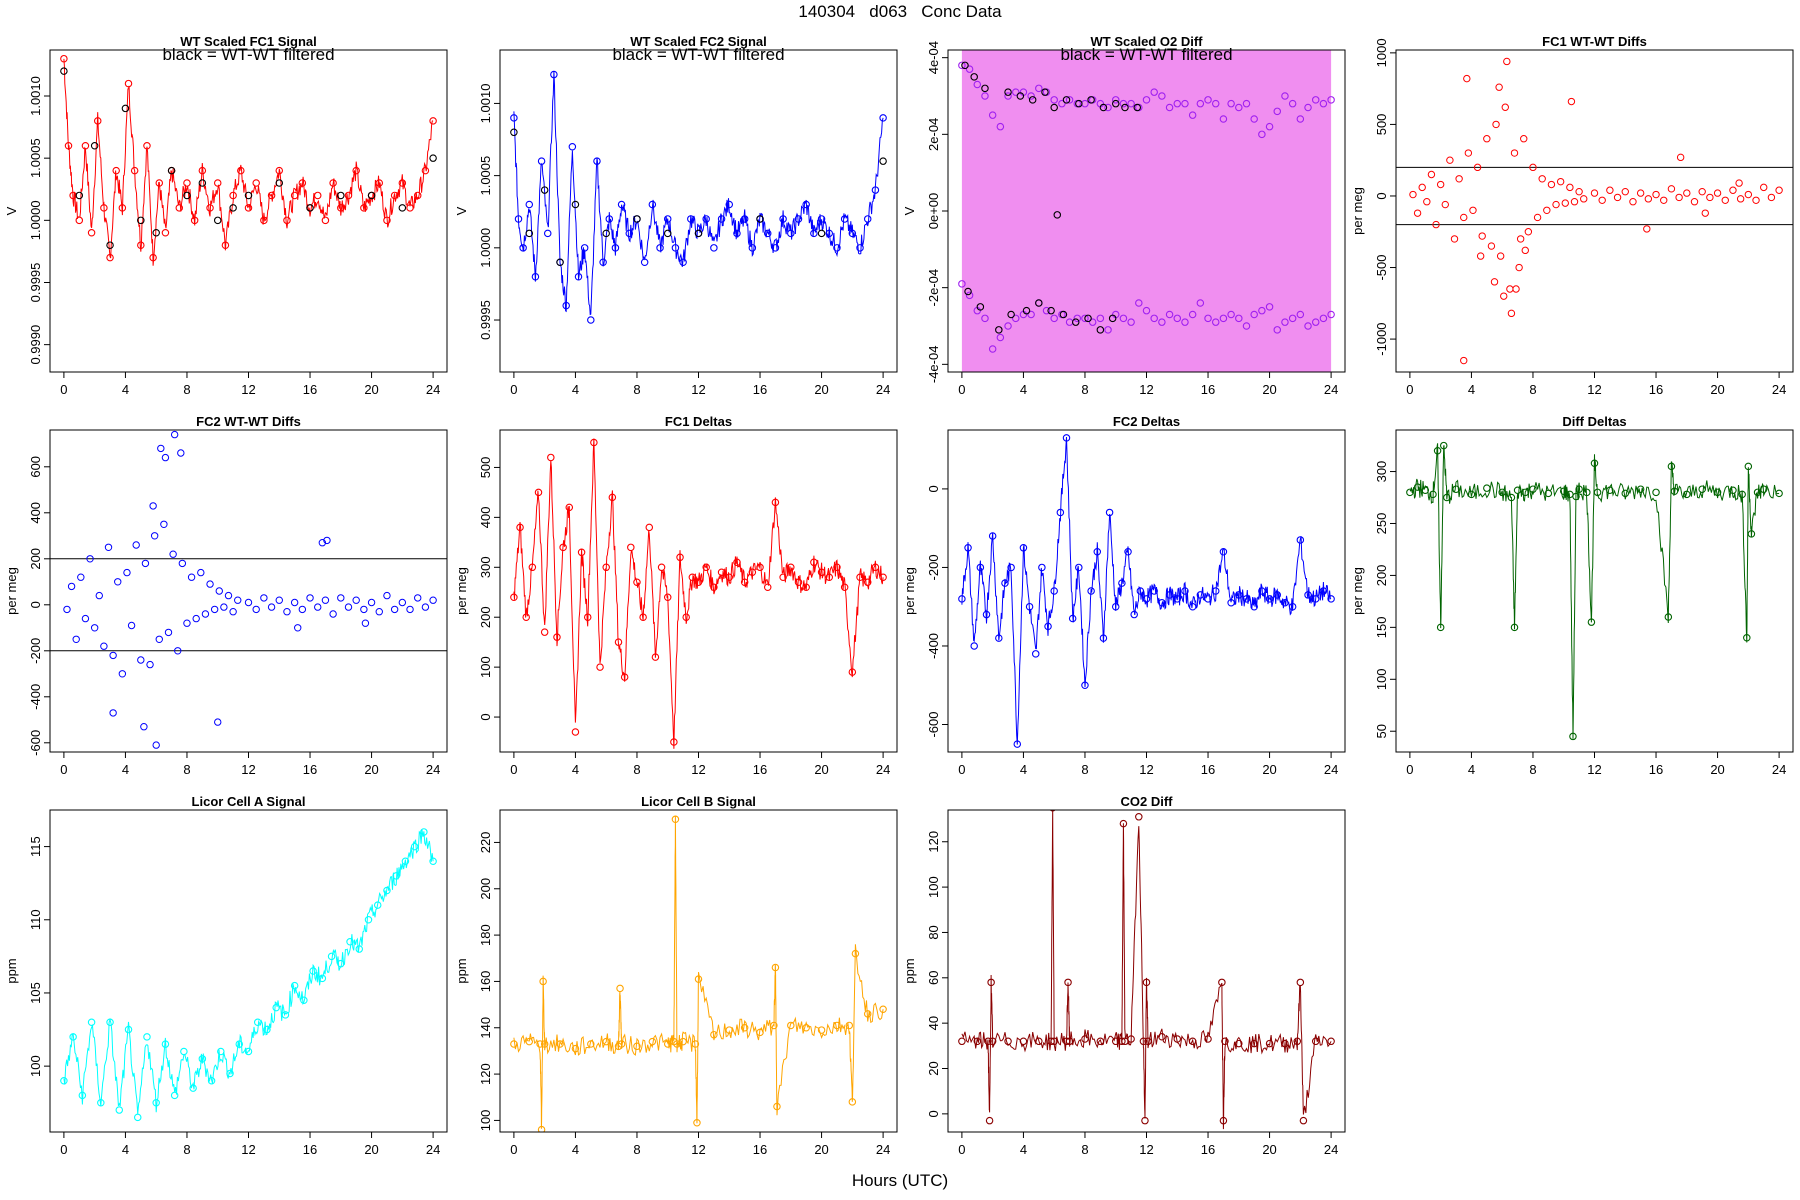 The image size is (1800, 1200). Describe the element at coordinates (933, 724) in the screenshot. I see `y-tick-label: -600` at that location.